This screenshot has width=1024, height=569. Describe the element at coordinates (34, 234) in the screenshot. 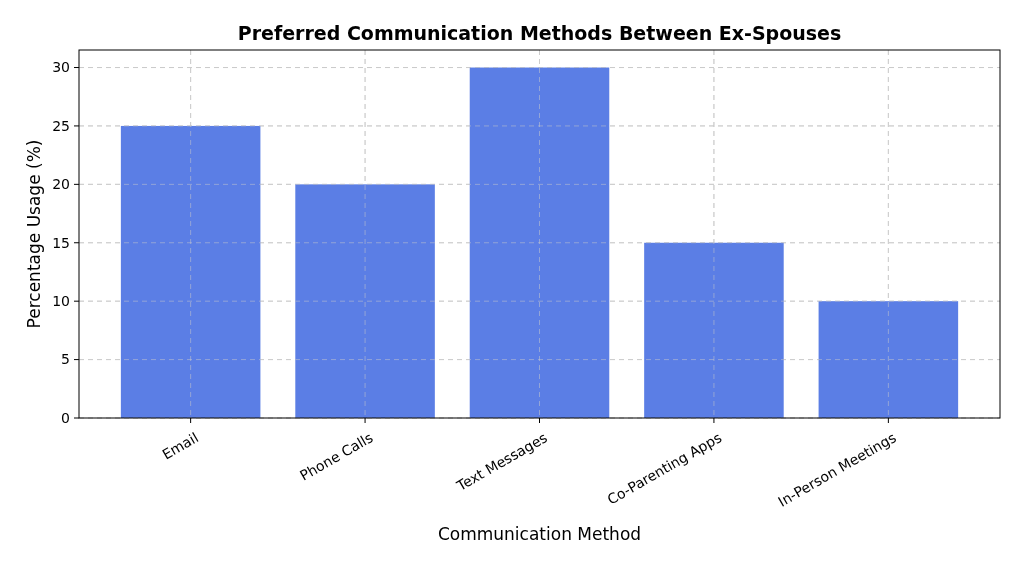

I see `y-axis-title: Percentage Usage (%)` at that location.